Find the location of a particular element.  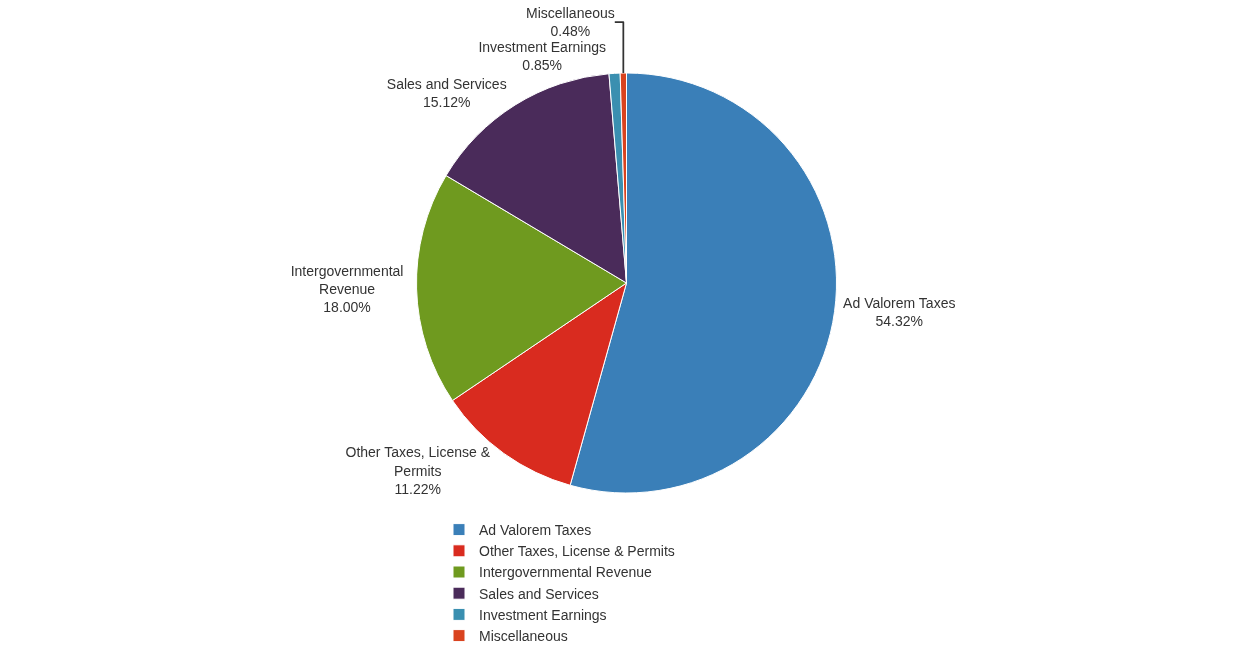

slice-label: Miscellaneous is located at coordinates (570, 12).